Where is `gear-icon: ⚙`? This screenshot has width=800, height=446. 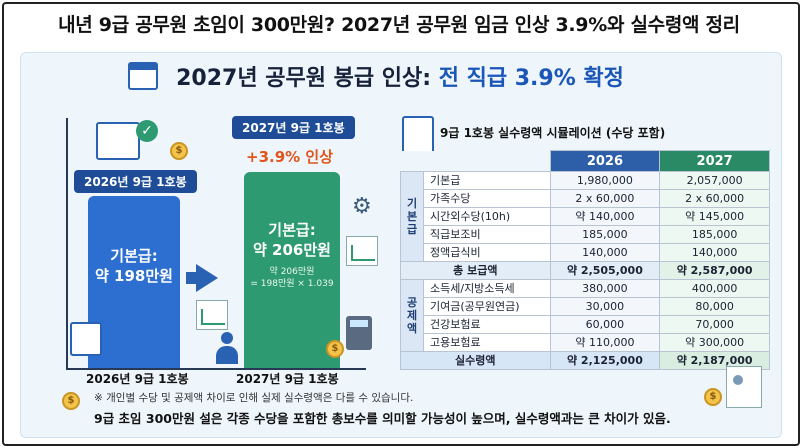
gear-icon: ⚙ is located at coordinates (362, 206).